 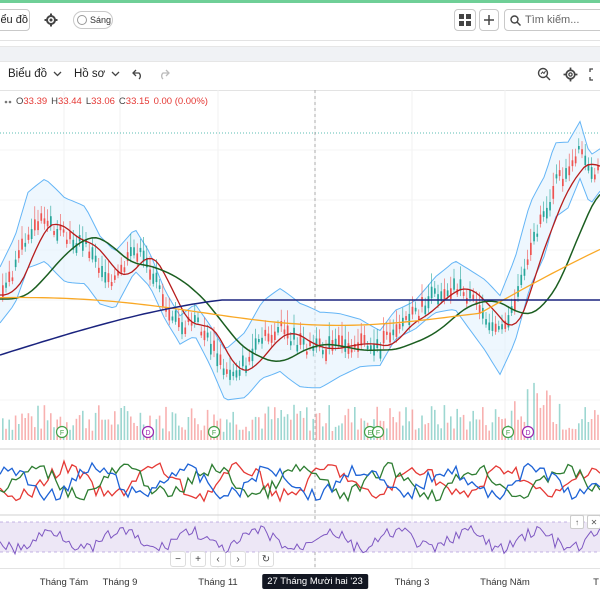 I want to click on pane-up-button: ↑, so click(x=577, y=522).